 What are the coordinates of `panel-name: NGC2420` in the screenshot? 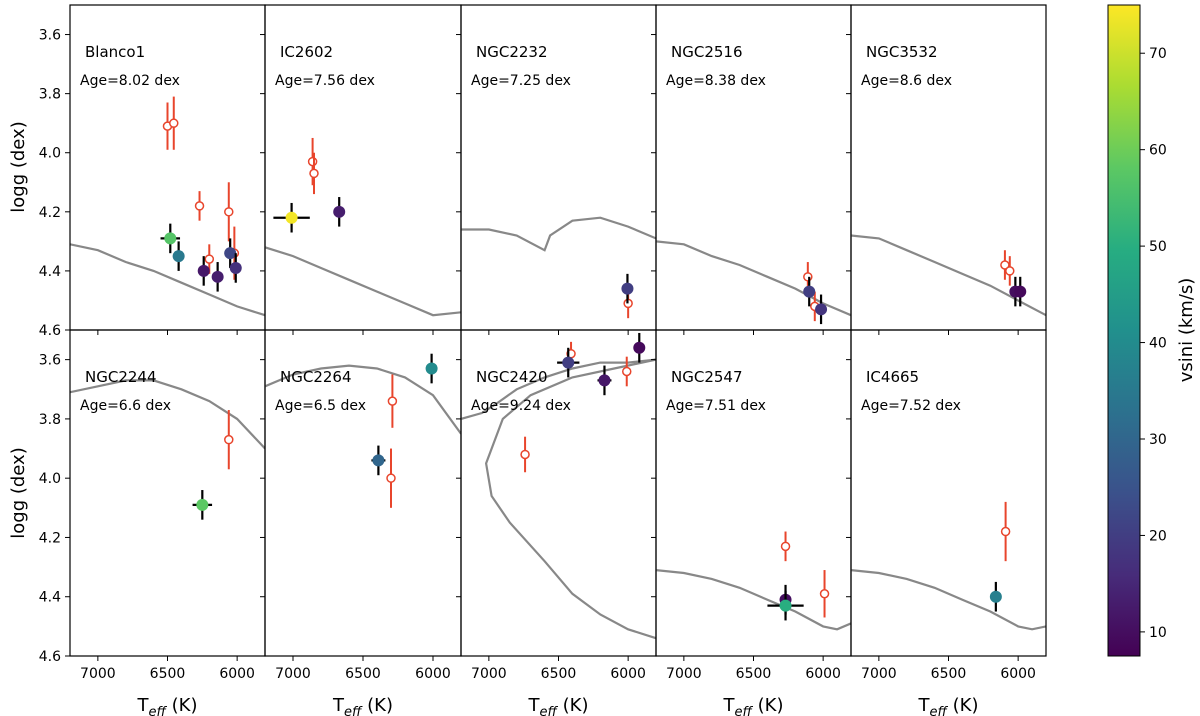 It's located at (512, 377).